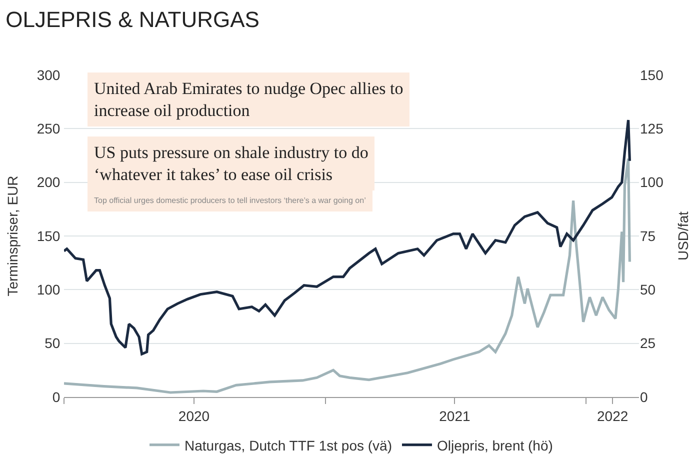  I want to click on x-tick-label: 2021, so click(454, 416).